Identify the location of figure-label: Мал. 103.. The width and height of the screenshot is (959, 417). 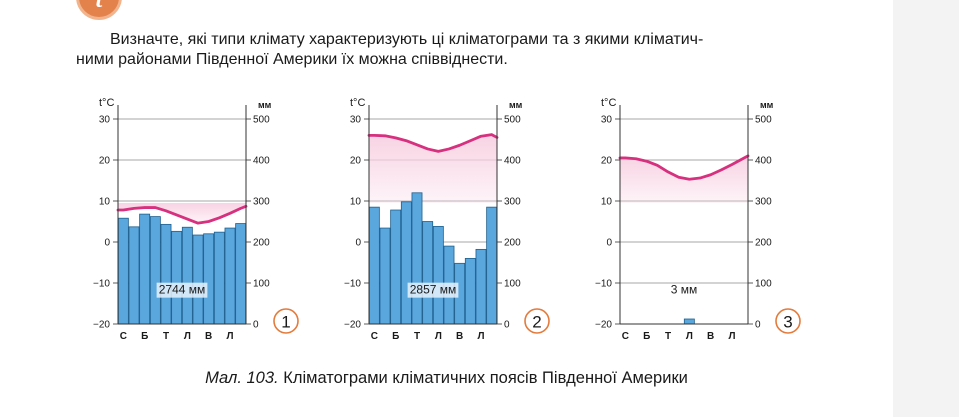
(242, 378).